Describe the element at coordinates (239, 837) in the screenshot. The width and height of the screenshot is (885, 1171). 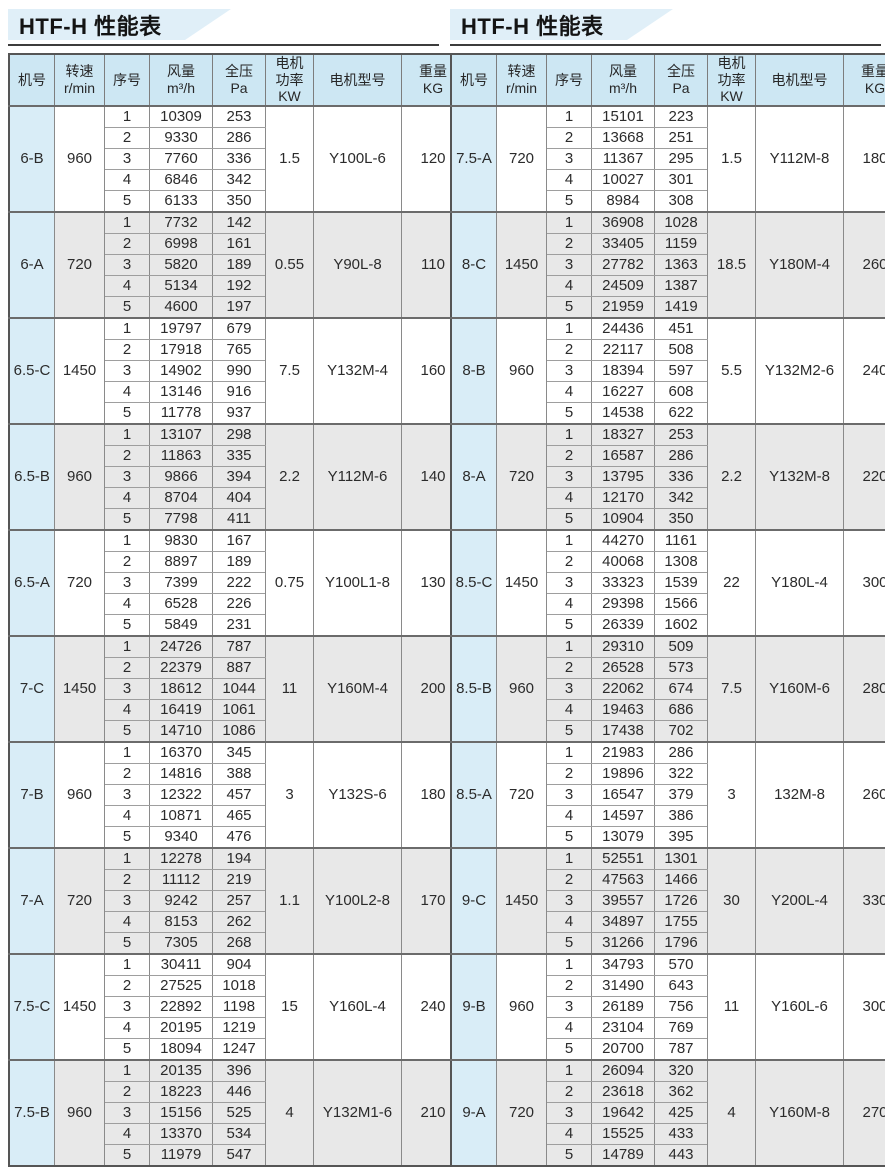
I see `pressure-cell: 476` at that location.